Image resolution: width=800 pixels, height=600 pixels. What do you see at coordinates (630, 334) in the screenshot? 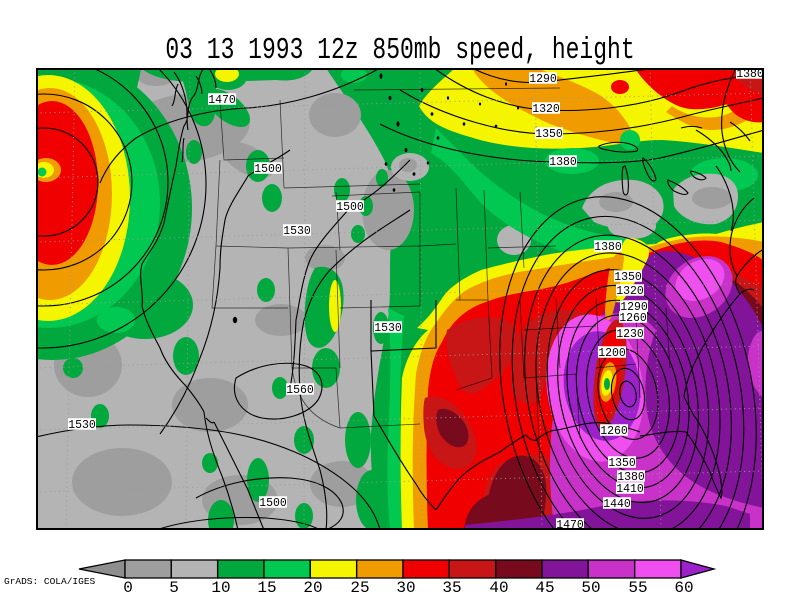
I see `svg-text: 1230` at bounding box center [630, 334].